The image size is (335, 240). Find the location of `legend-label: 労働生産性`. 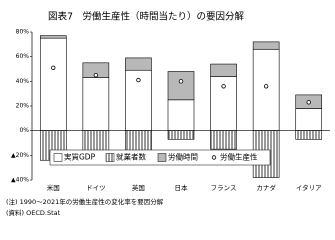

legend-label: 労働生産性 is located at coordinates (239, 157).